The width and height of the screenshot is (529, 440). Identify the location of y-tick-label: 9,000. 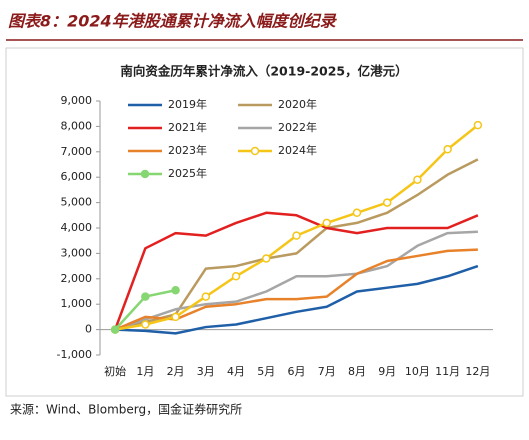
(77, 100).